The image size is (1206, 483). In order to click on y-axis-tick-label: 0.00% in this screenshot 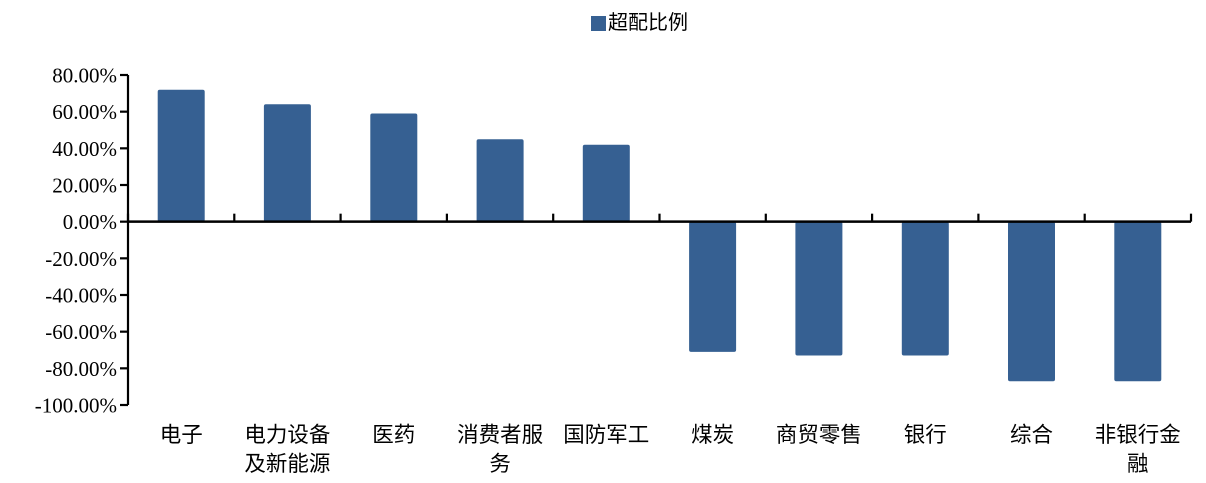, I will do `click(90, 222)`.